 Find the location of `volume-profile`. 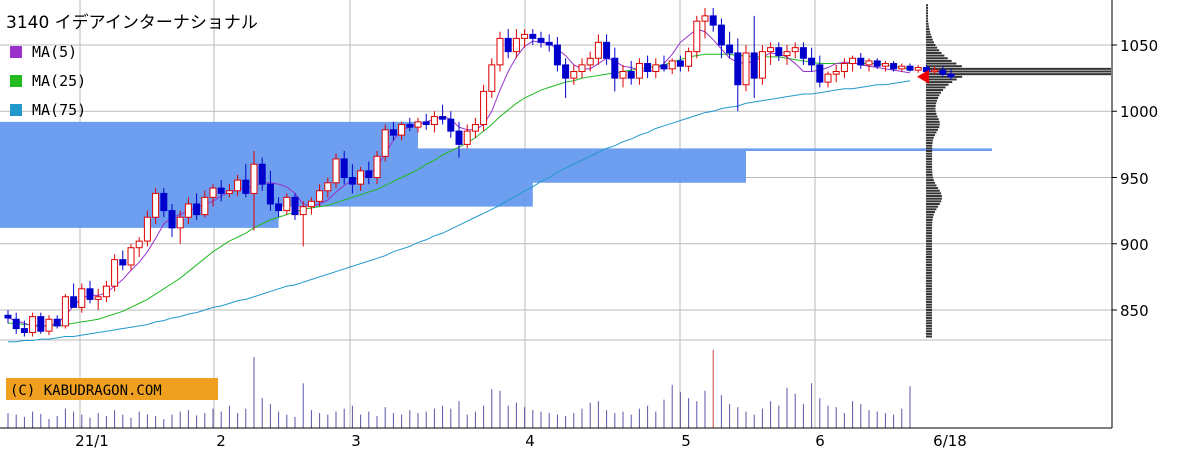

volume-profile is located at coordinates (1018, 171).